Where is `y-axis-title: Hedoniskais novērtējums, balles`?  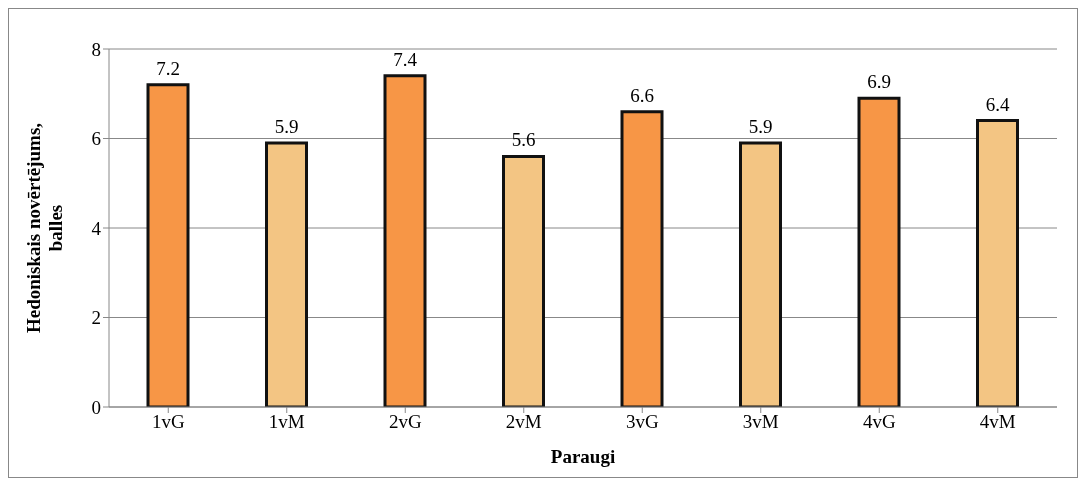
y-axis-title: Hedoniskais novērtējums, balles is located at coordinates (44, 228).